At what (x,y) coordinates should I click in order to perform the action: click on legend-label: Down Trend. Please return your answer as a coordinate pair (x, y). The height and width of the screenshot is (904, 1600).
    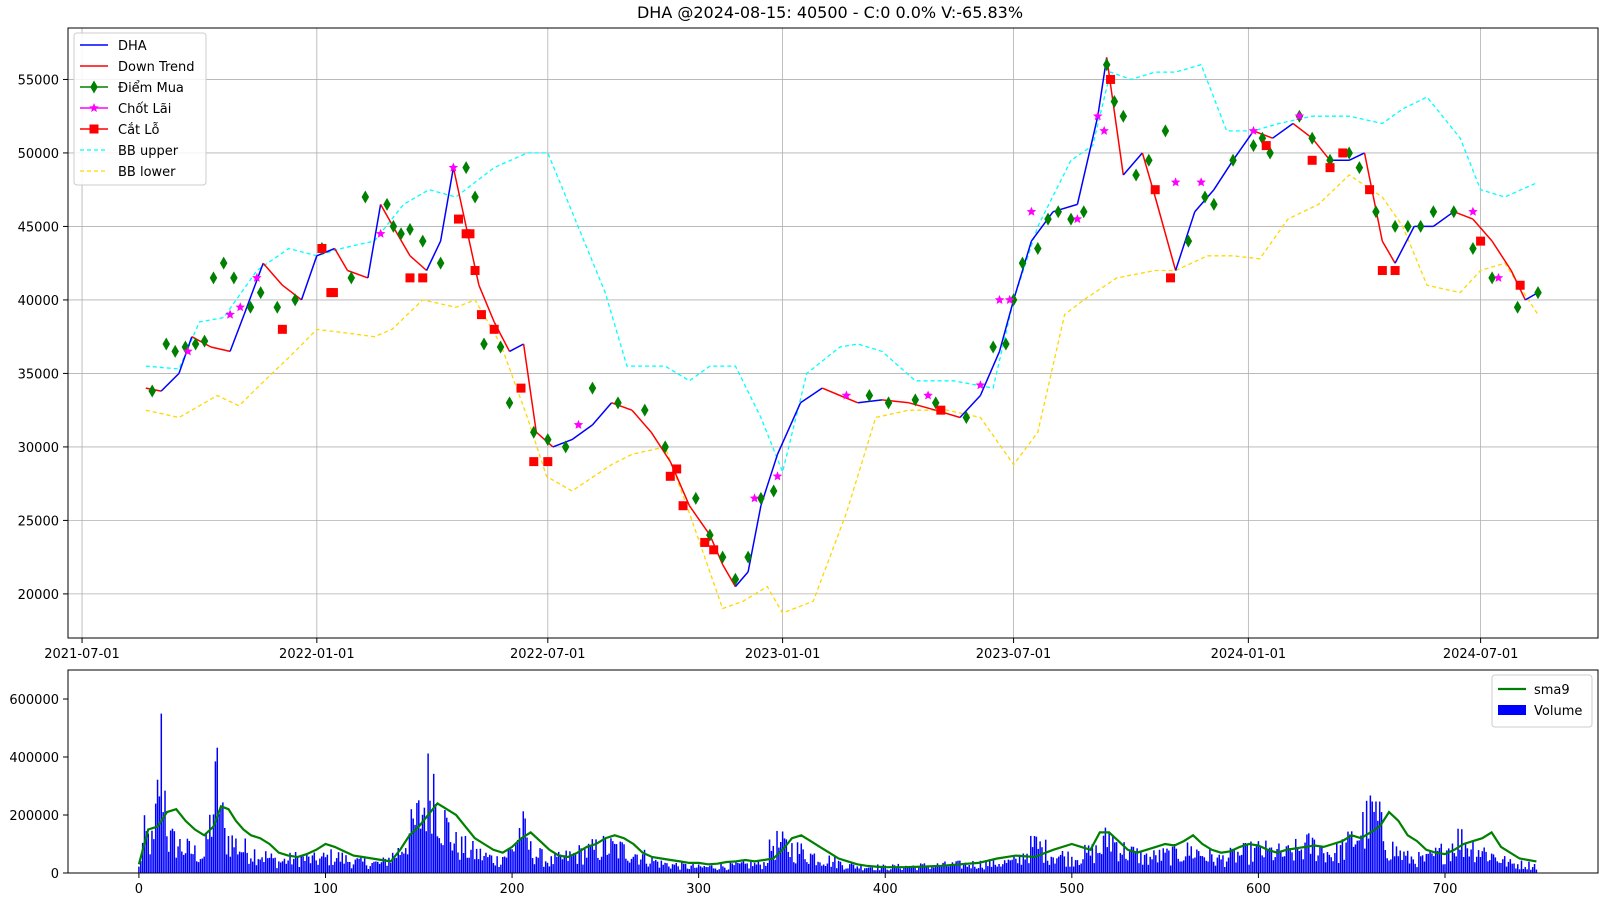
    Looking at the image, I should click on (156, 67).